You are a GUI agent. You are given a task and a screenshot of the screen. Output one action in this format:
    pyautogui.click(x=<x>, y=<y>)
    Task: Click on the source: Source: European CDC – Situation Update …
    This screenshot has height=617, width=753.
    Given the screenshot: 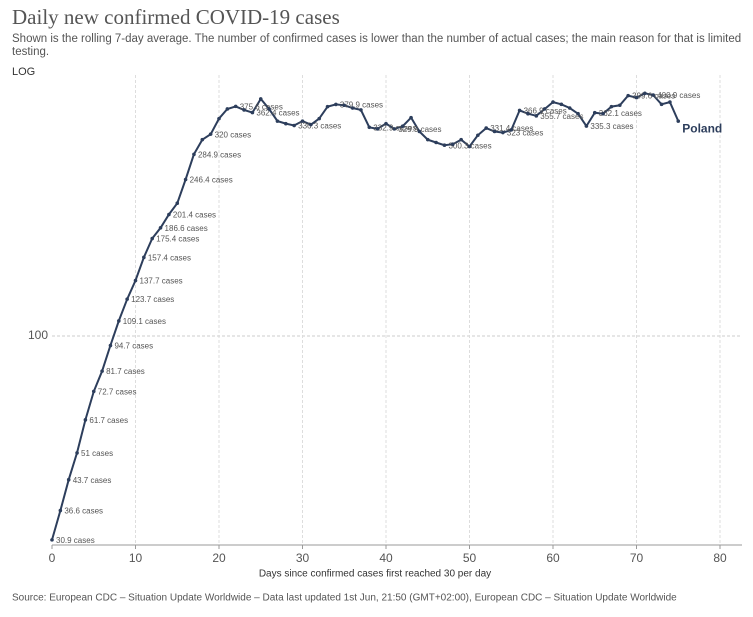 What is the action you would take?
    pyautogui.click(x=344, y=598)
    